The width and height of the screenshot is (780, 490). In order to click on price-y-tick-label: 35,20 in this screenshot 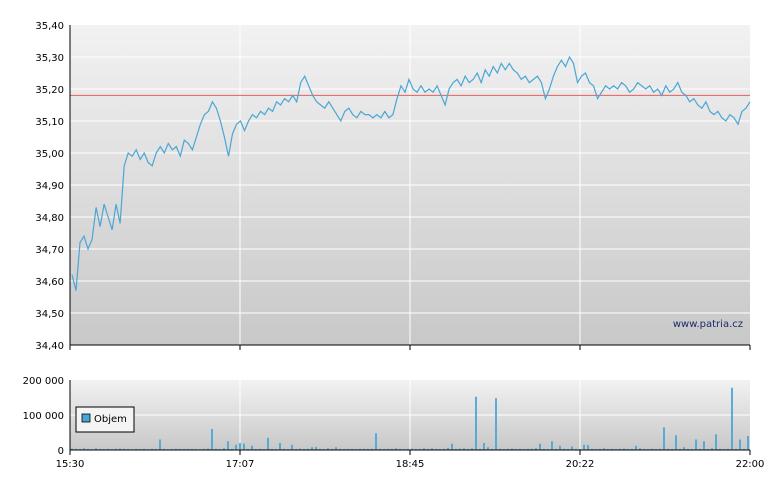, I will do `click(49, 90)`.